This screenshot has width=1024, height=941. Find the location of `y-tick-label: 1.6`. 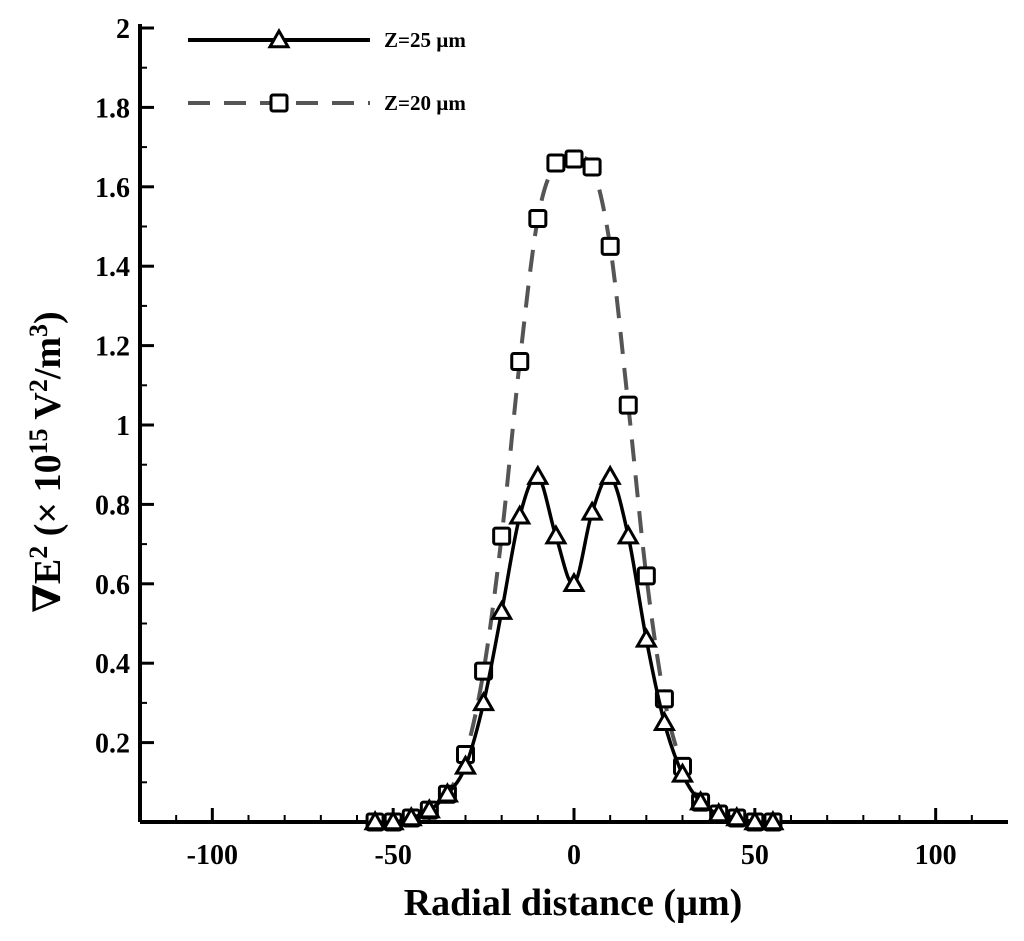

y-tick-label: 1.6 is located at coordinates (112, 188).